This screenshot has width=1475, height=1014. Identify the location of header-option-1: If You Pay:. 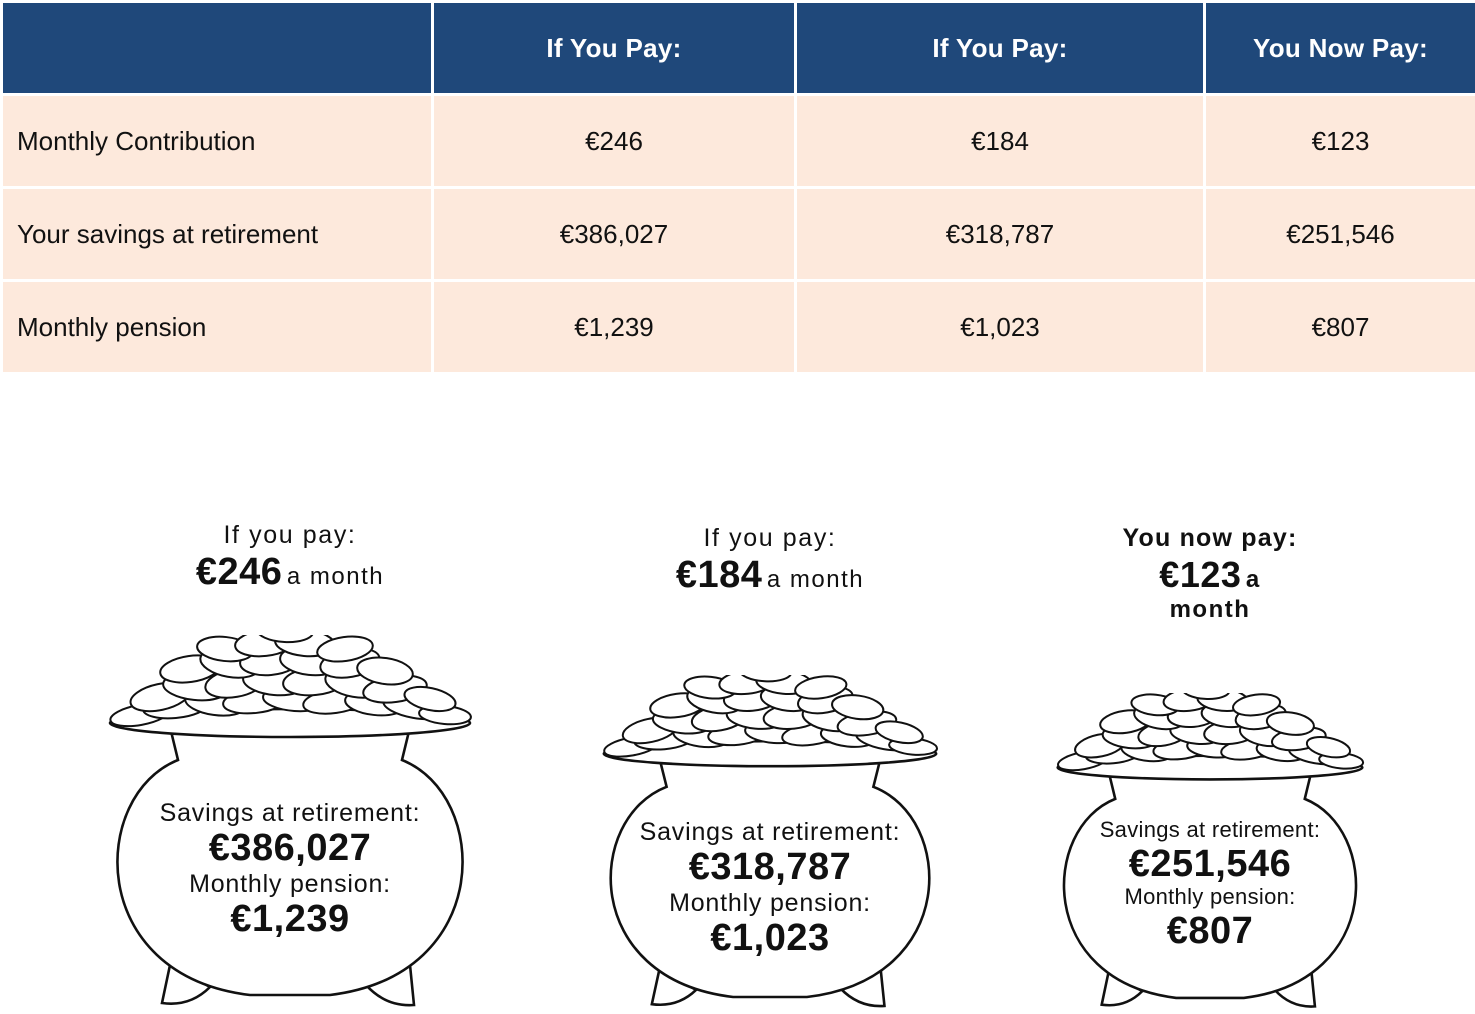
(614, 48).